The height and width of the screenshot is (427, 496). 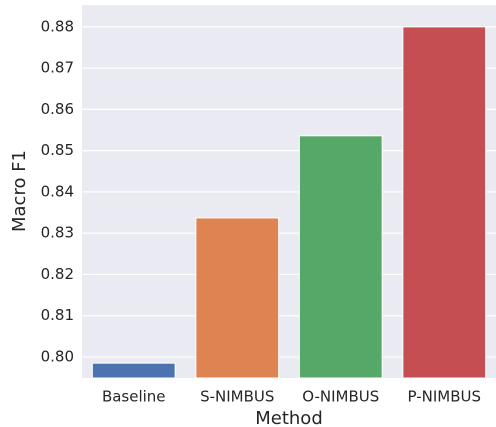 What do you see at coordinates (237, 397) in the screenshot?
I see `x-tick-label: S-NIMBUS` at bounding box center [237, 397].